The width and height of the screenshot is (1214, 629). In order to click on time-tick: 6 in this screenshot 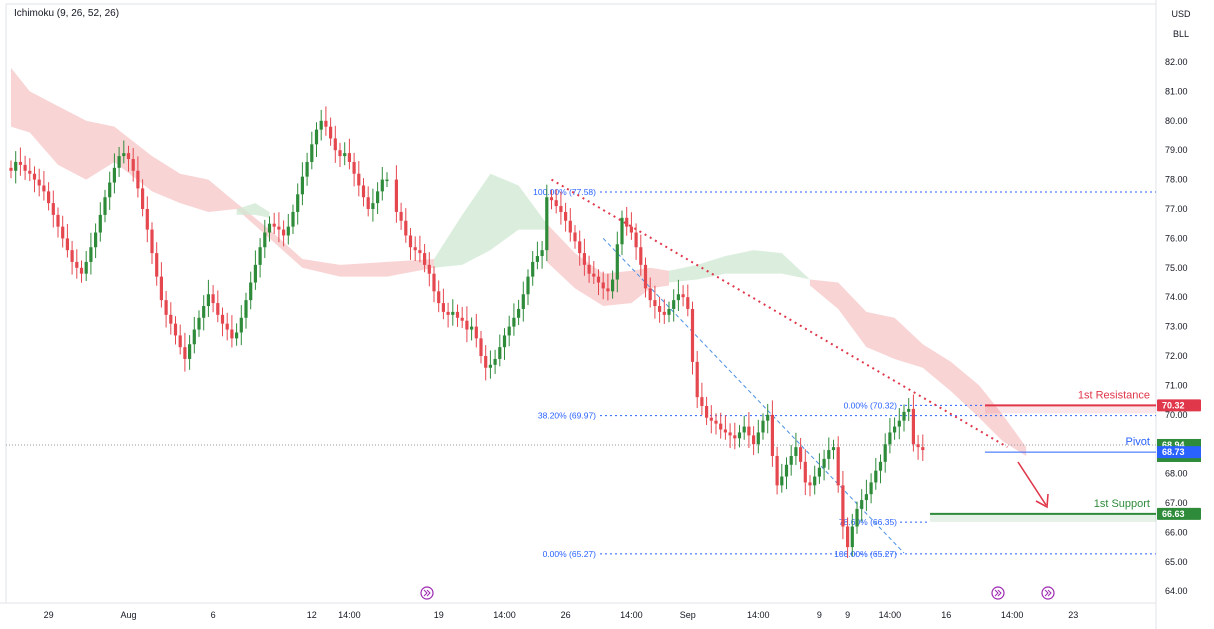, I will do `click(213, 615)`.